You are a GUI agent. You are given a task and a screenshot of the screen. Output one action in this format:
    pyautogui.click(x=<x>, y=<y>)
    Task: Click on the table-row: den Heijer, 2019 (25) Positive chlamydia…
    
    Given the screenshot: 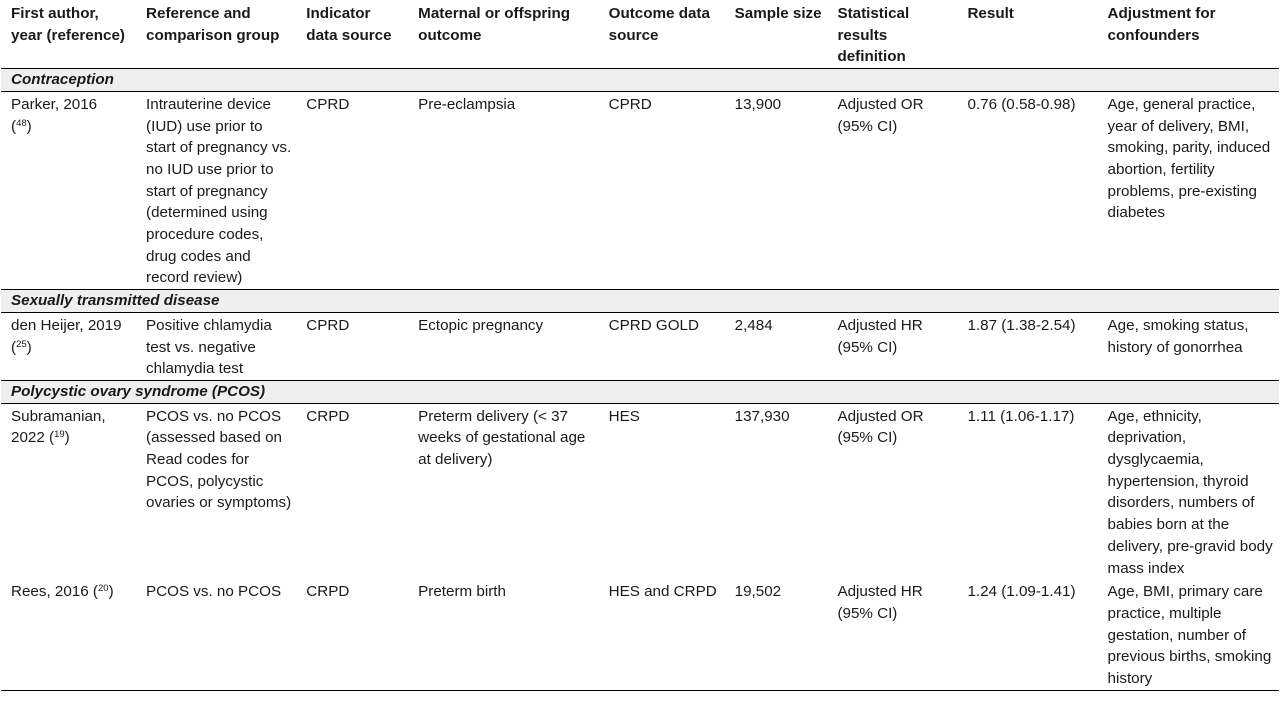 What is the action you would take?
    pyautogui.click(x=640, y=346)
    